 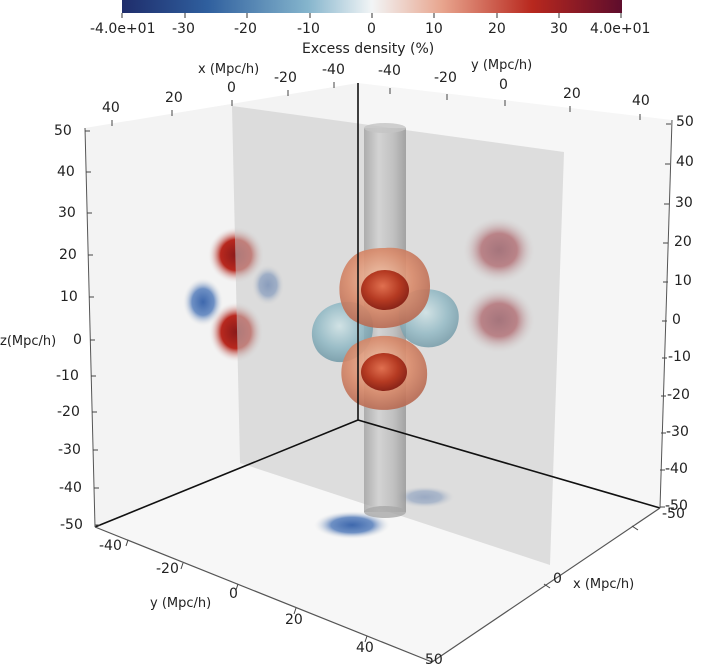 I want to click on y-front-tick-label: -20, so click(x=167, y=569).